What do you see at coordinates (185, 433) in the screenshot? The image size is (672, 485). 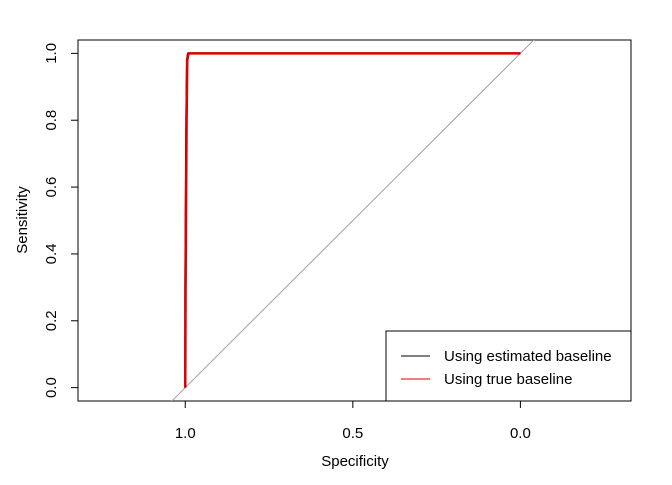 I see `x-tick-label: 1.0` at bounding box center [185, 433].